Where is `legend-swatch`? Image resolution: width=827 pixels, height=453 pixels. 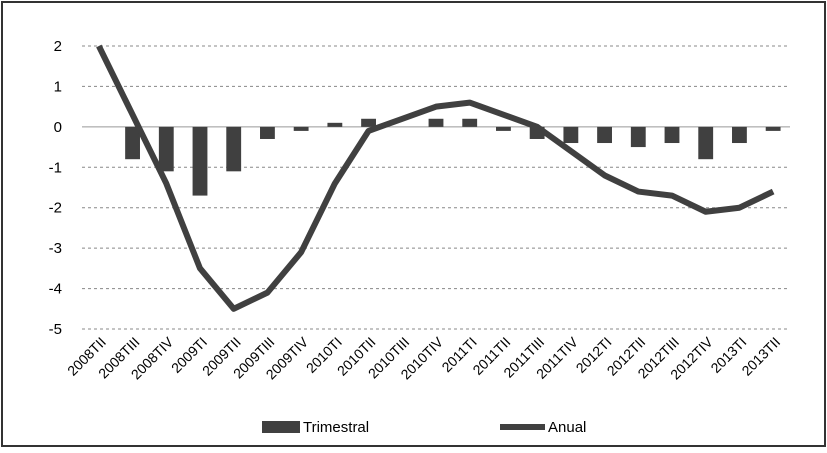 legend-swatch is located at coordinates (281, 427).